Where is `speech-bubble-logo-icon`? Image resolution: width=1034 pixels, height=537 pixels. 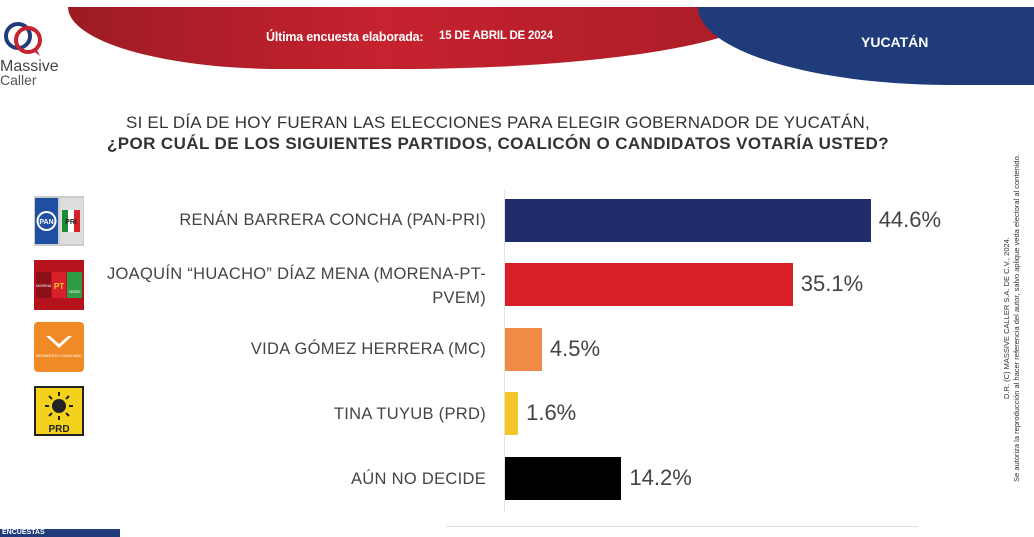 speech-bubble-logo-icon is located at coordinates (23, 39).